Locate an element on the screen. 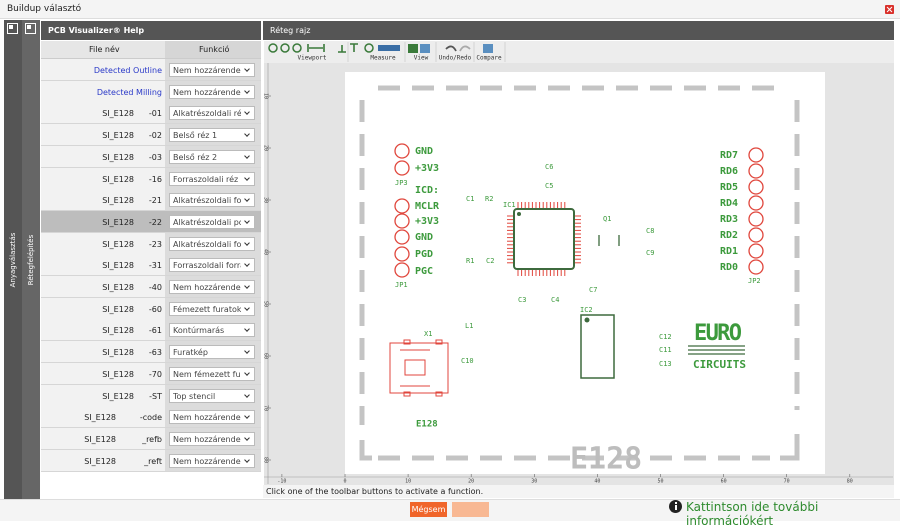 Image resolution: width=900 pixels, height=528 pixels. function-select: Forraszoldali réz is located at coordinates (212, 178).